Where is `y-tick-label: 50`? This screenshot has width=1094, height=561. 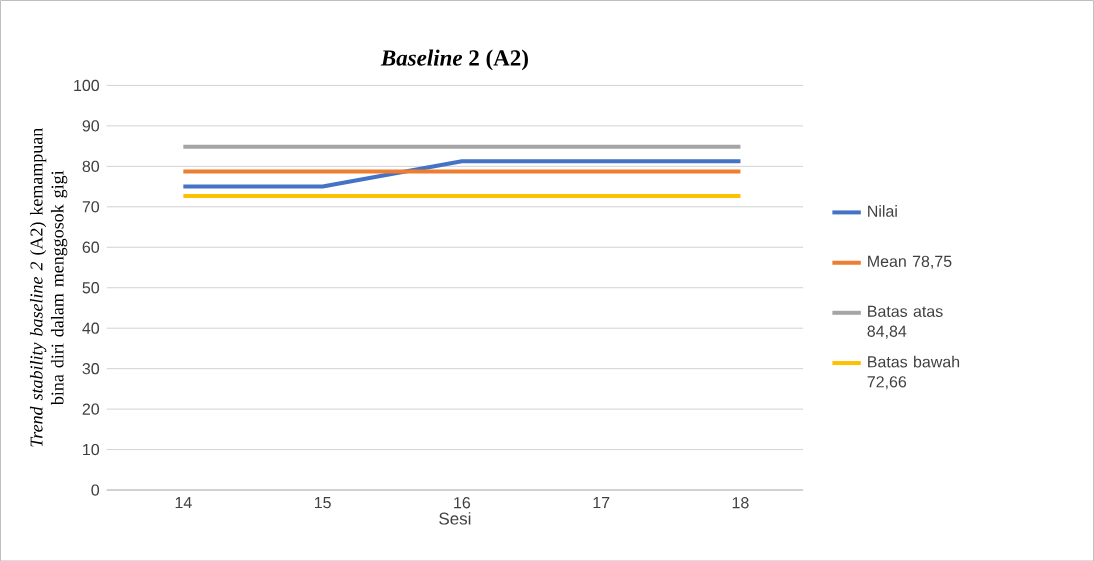
y-tick-label: 50 is located at coordinates (91, 287).